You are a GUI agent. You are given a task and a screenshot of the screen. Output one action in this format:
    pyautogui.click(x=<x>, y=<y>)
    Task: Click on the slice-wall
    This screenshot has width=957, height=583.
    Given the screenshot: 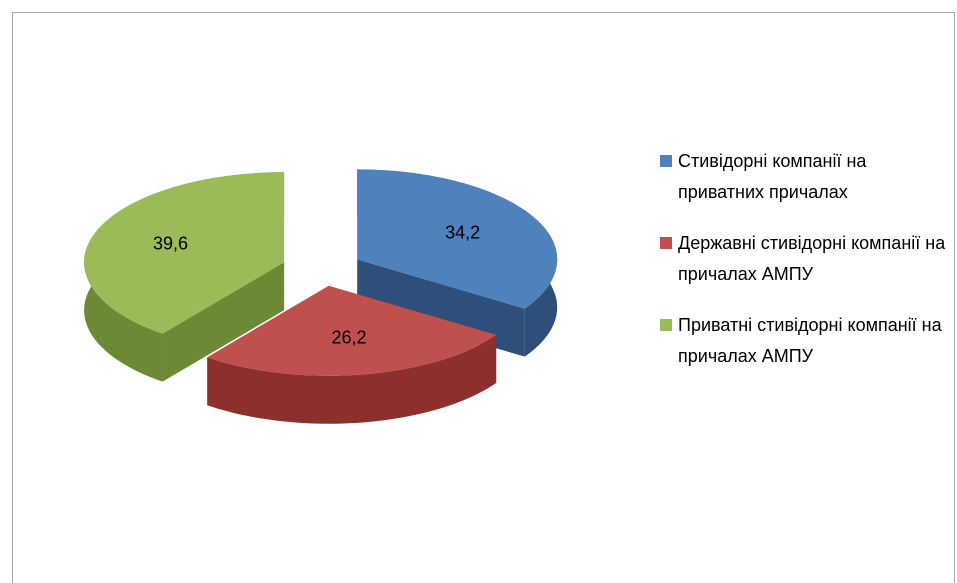 What is the action you would take?
    pyautogui.click(x=223, y=322)
    